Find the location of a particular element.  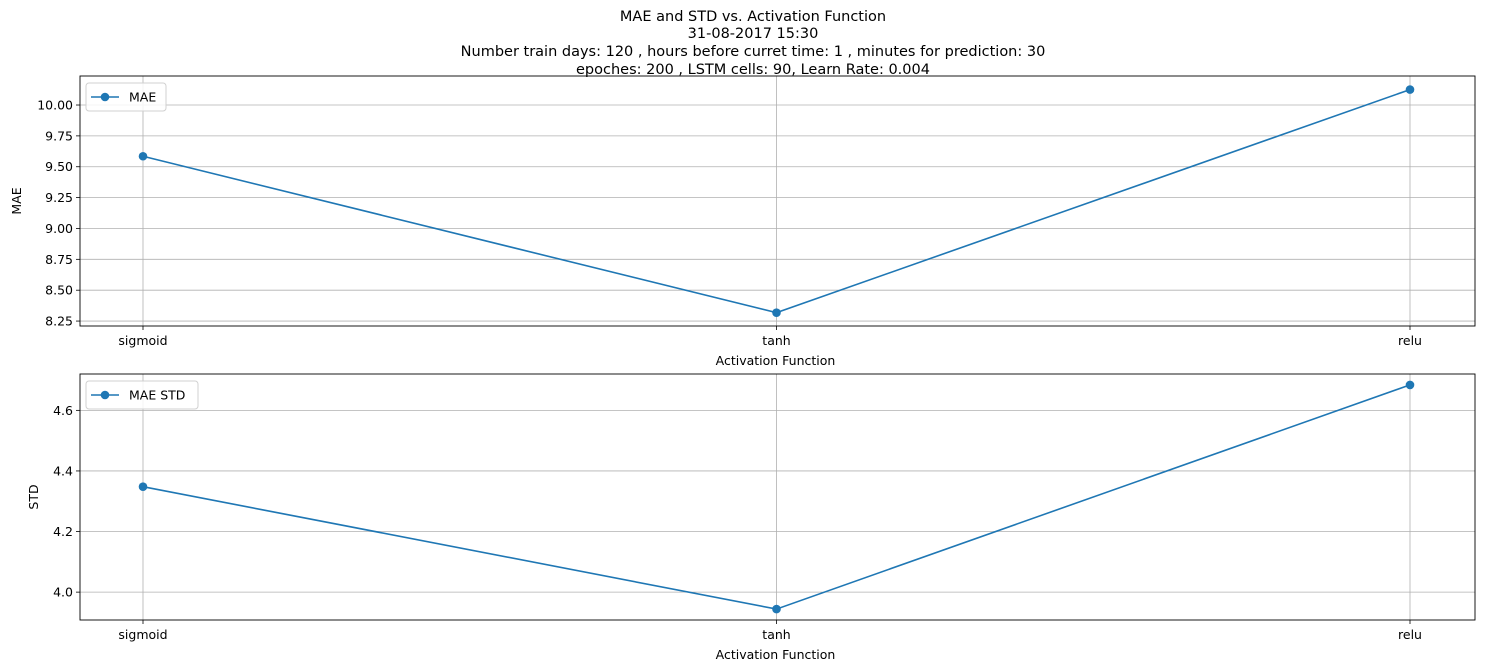

mae-xtick-label: sigmoid is located at coordinates (142, 340).